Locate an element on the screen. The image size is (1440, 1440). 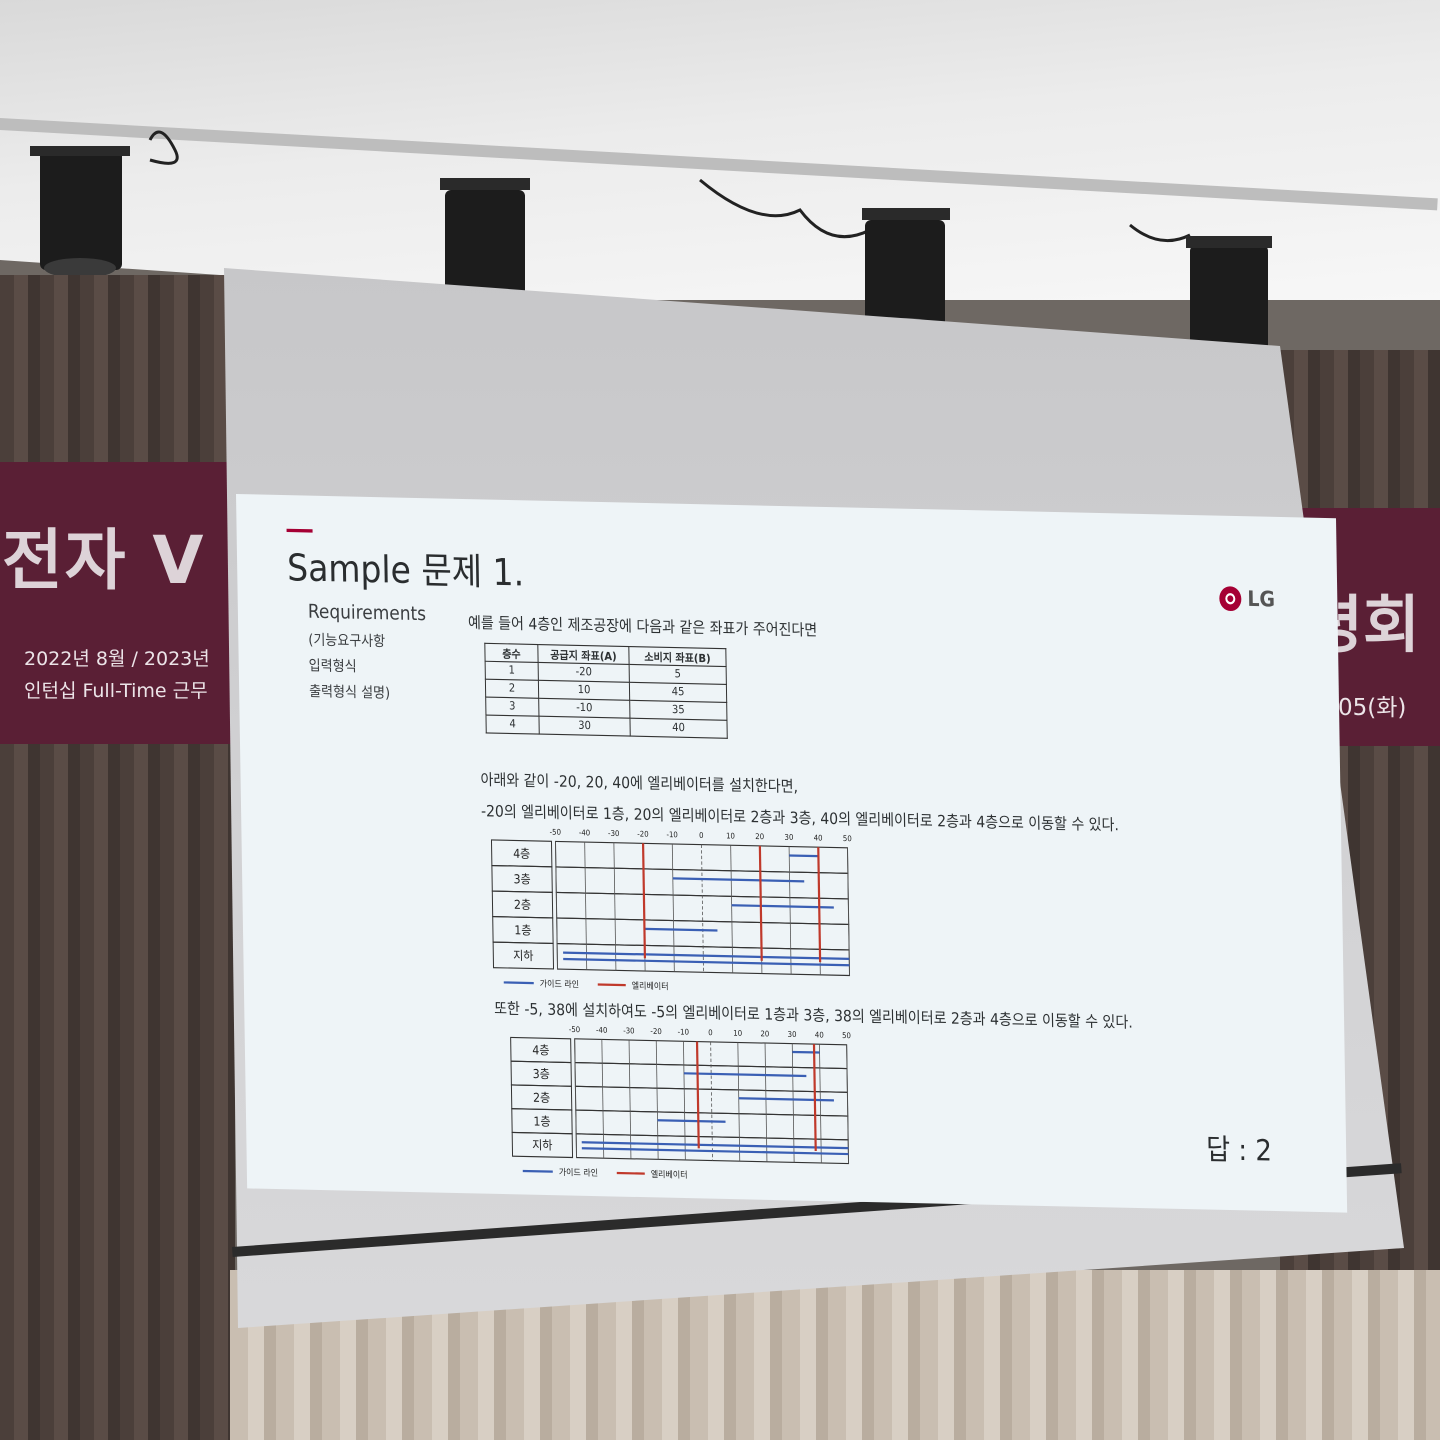
table-cell: 30 is located at coordinates (584, 726).